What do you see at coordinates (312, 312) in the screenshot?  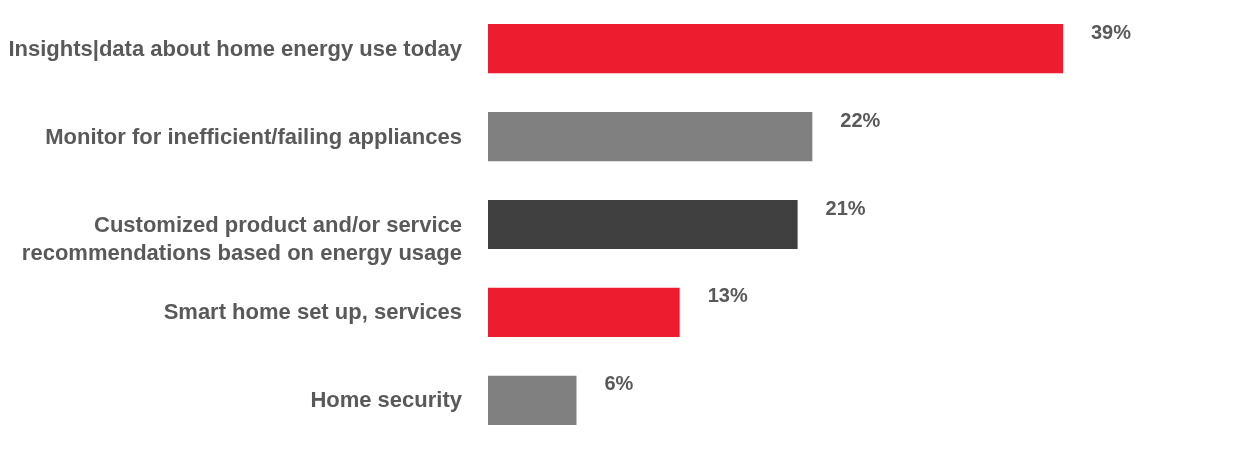 I see `y-tick-label: Smart home set up, services` at bounding box center [312, 312].